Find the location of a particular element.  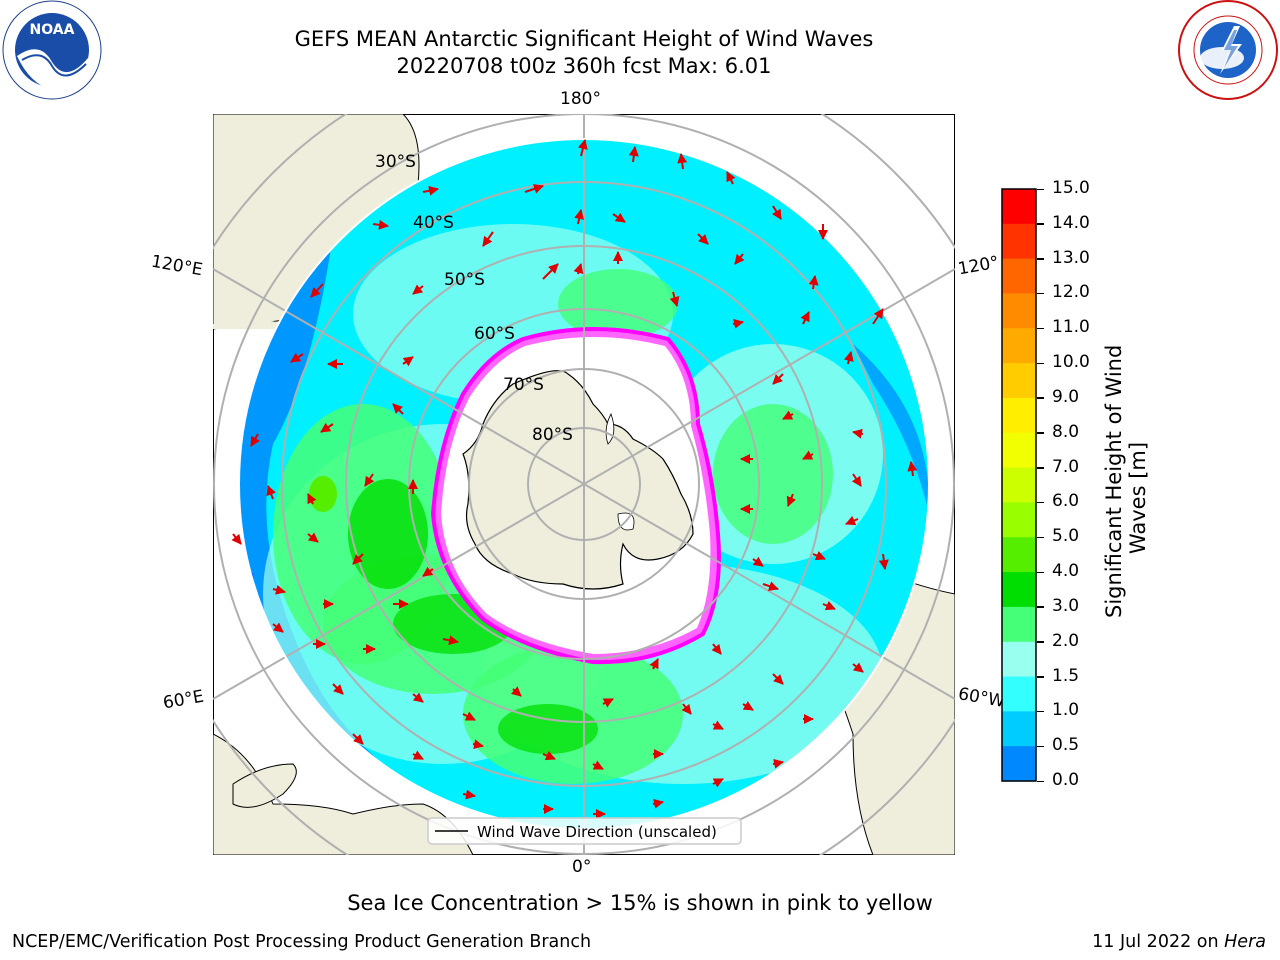

colorbar-tick-label: 5.0 is located at coordinates (1066, 536).